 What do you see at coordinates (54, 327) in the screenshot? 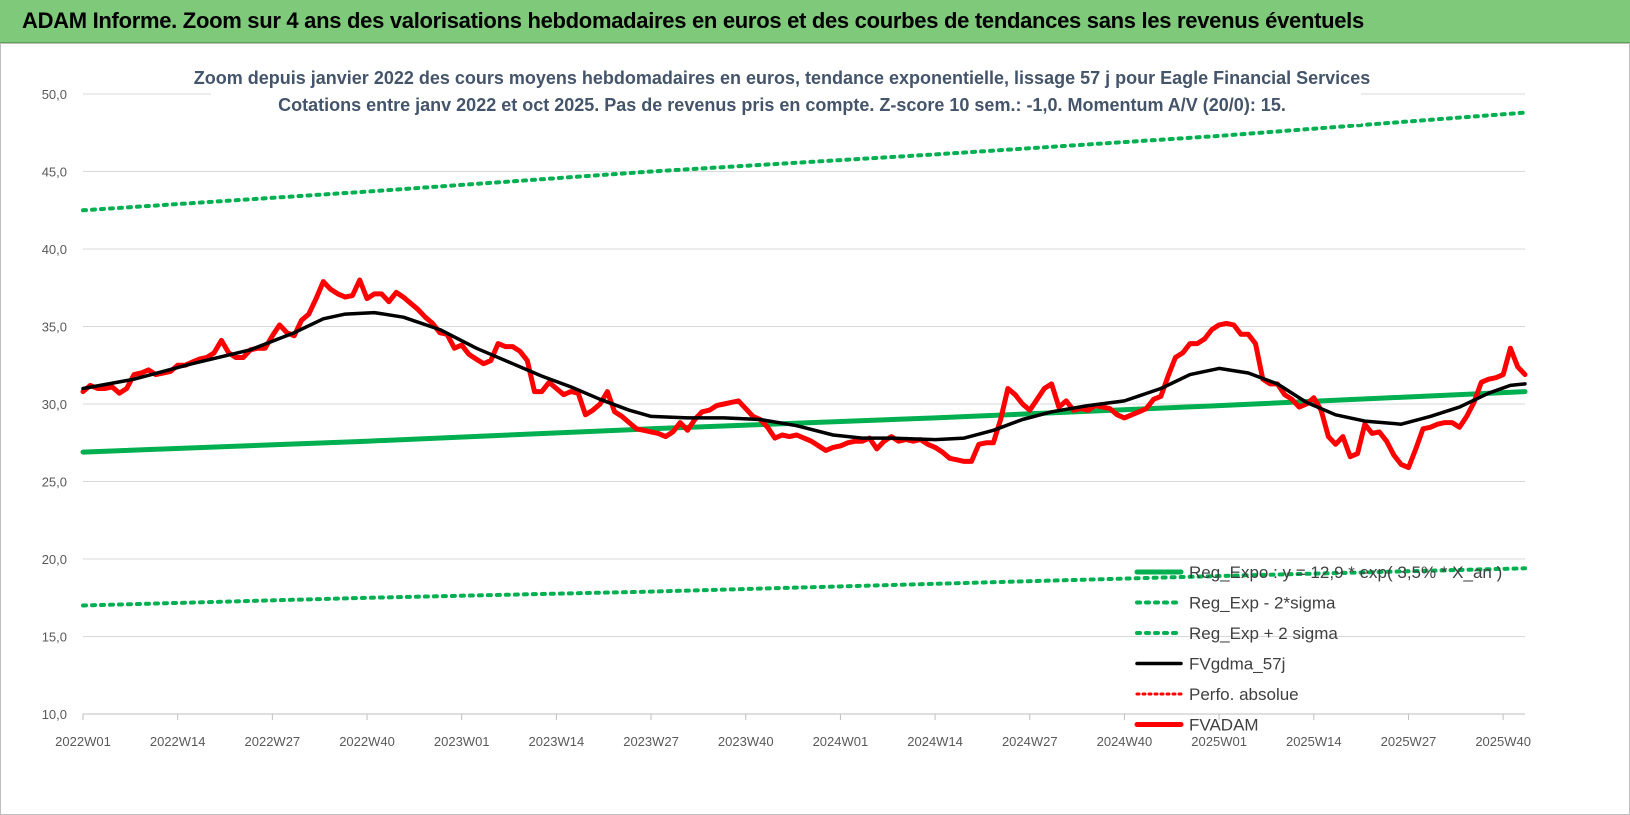
I see `y-tick-label: 35,0` at bounding box center [54, 327].